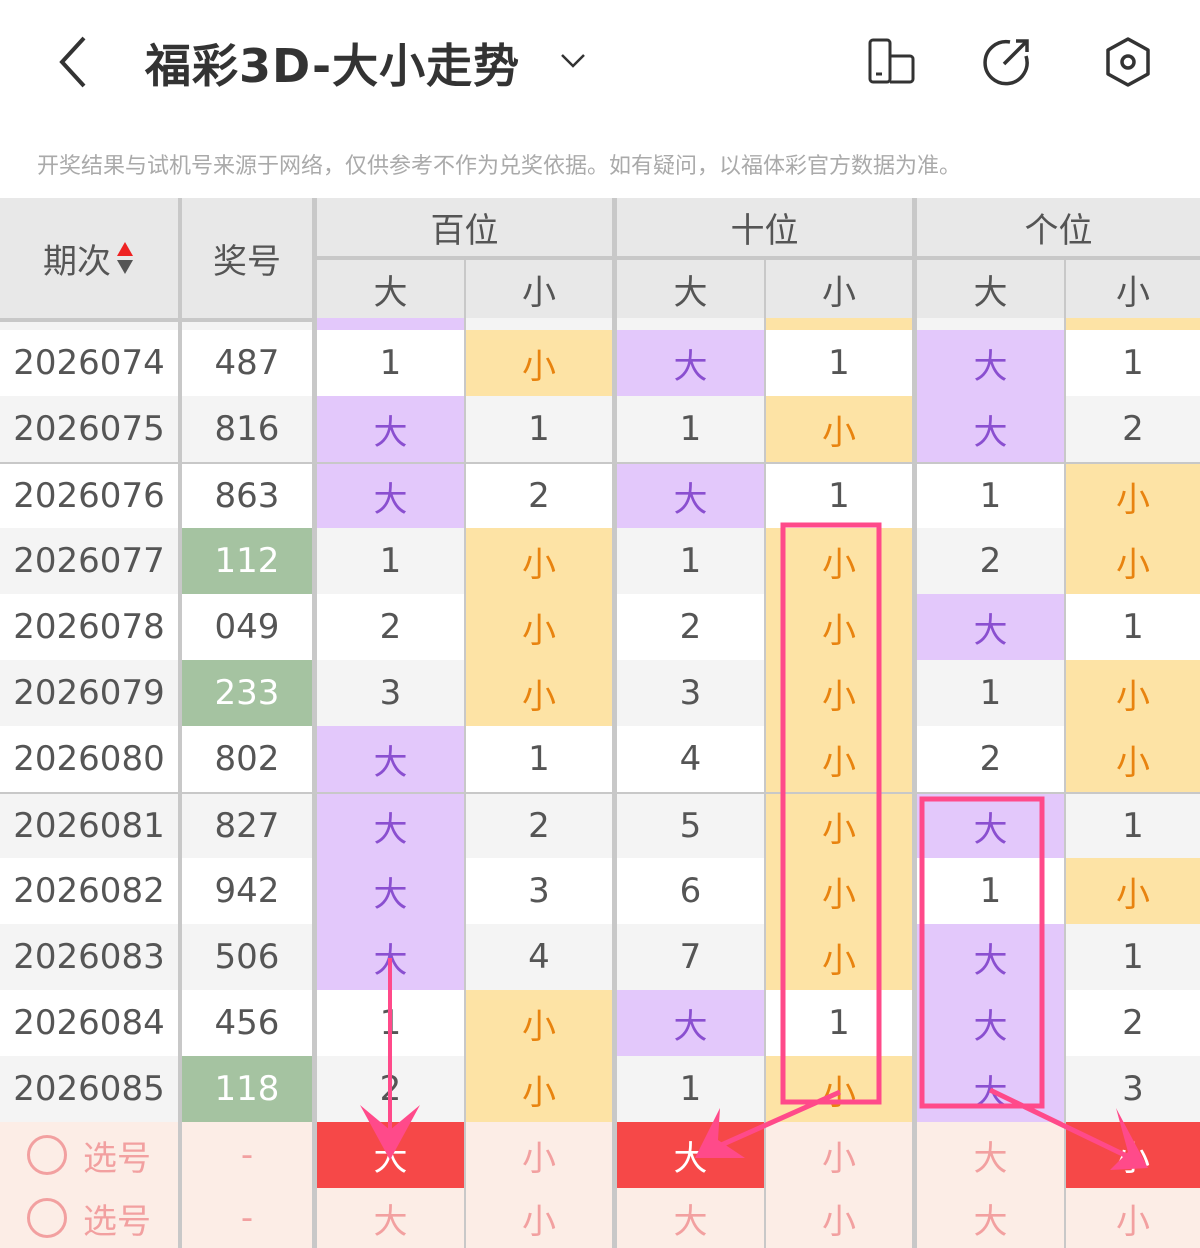  What do you see at coordinates (89, 627) in the screenshot?
I see `period-cell: 2026078` at bounding box center [89, 627].